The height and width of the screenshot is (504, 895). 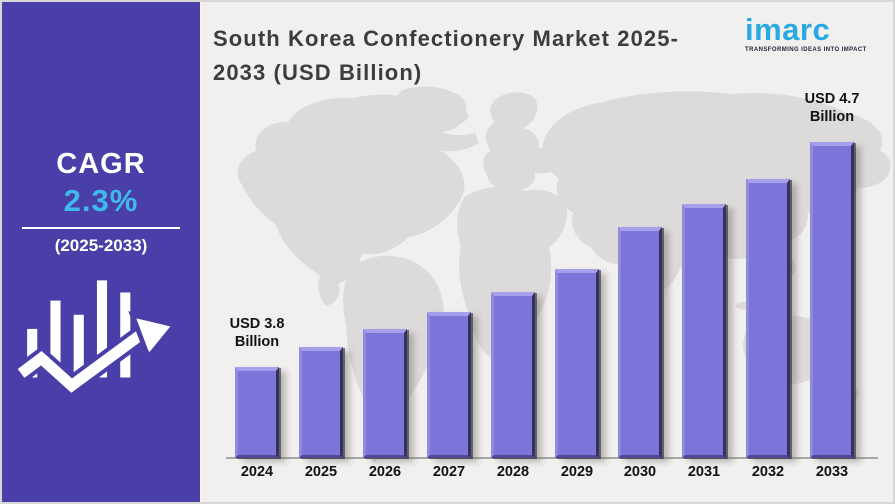 I want to click on cagr-divider, so click(x=101, y=228).